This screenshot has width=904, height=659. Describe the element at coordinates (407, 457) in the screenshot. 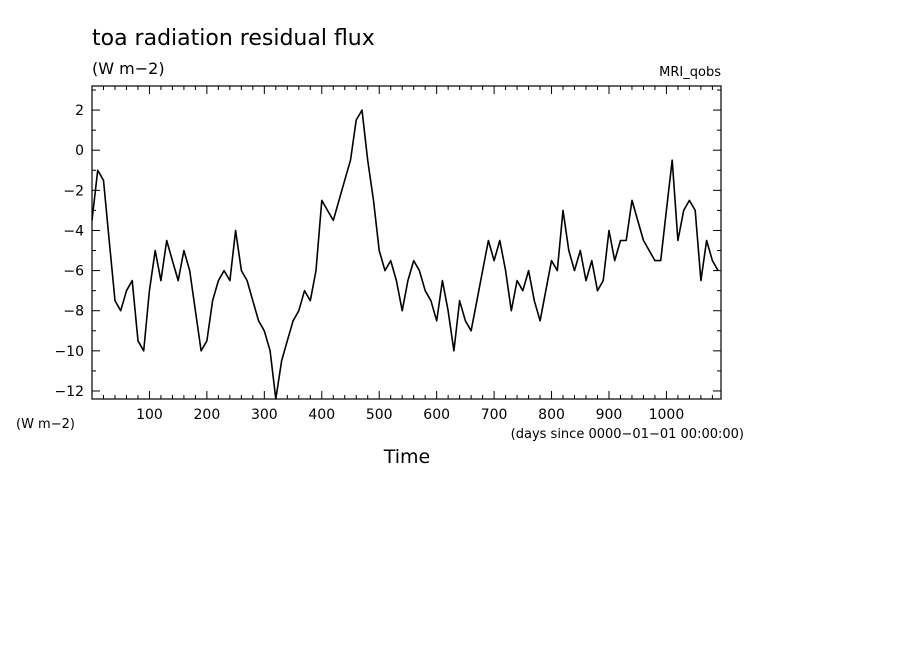

I see `x-axis-label: Time` at that location.